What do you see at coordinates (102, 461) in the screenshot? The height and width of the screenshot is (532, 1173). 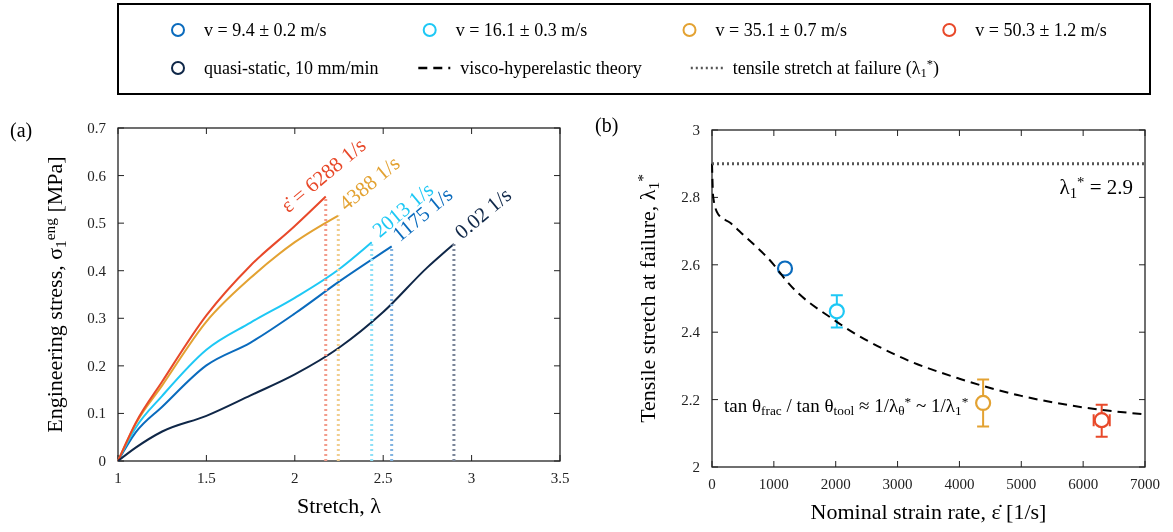 I see `y-tick-label: 0` at bounding box center [102, 461].